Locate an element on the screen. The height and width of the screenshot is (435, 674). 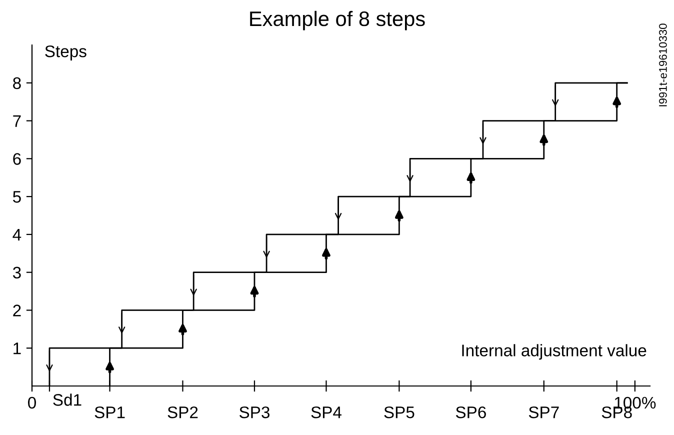
y-tick-label: 3 is located at coordinates (16, 272).